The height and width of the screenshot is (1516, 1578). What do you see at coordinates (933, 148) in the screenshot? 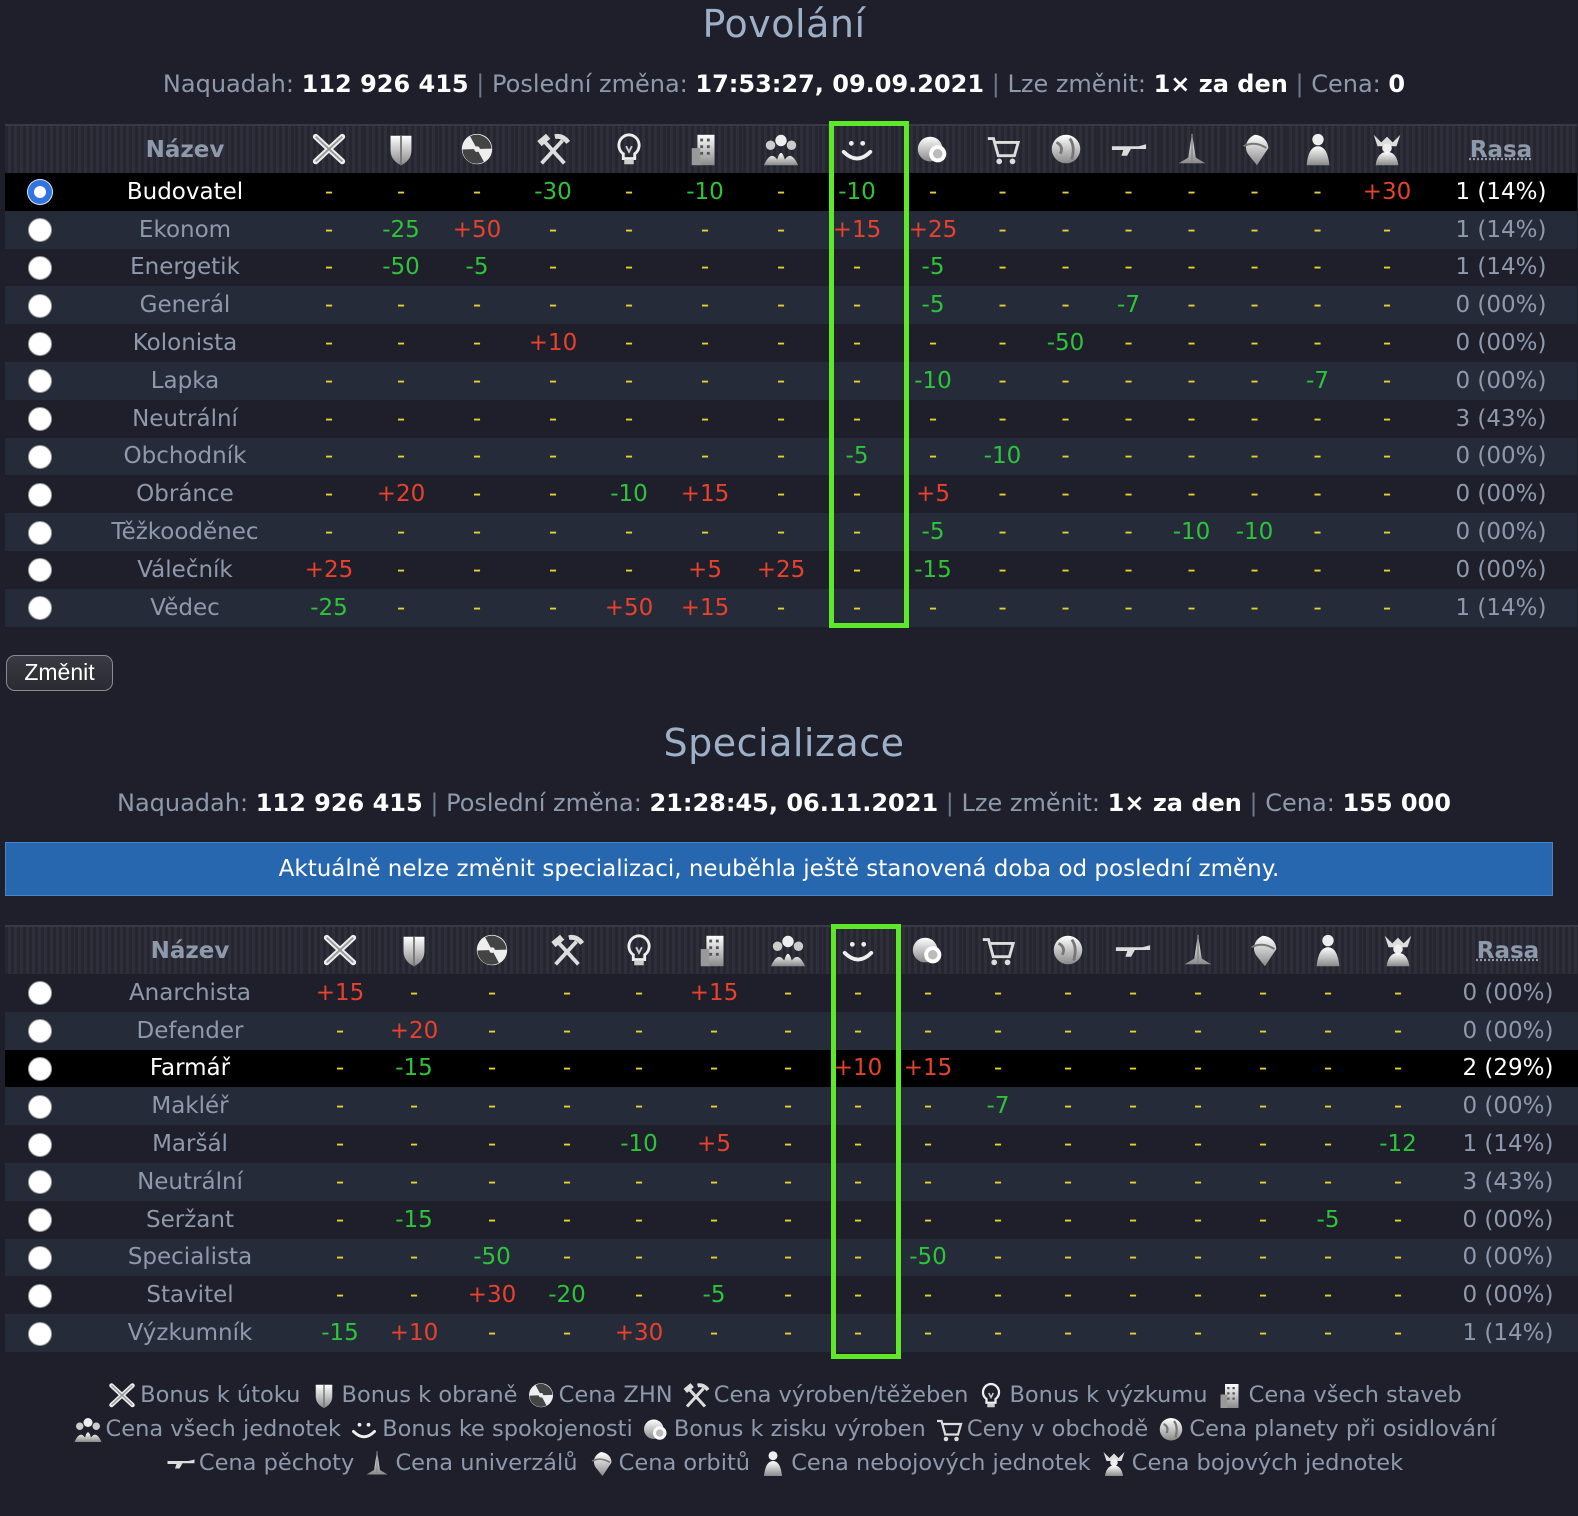
I see `header-production` at bounding box center [933, 148].